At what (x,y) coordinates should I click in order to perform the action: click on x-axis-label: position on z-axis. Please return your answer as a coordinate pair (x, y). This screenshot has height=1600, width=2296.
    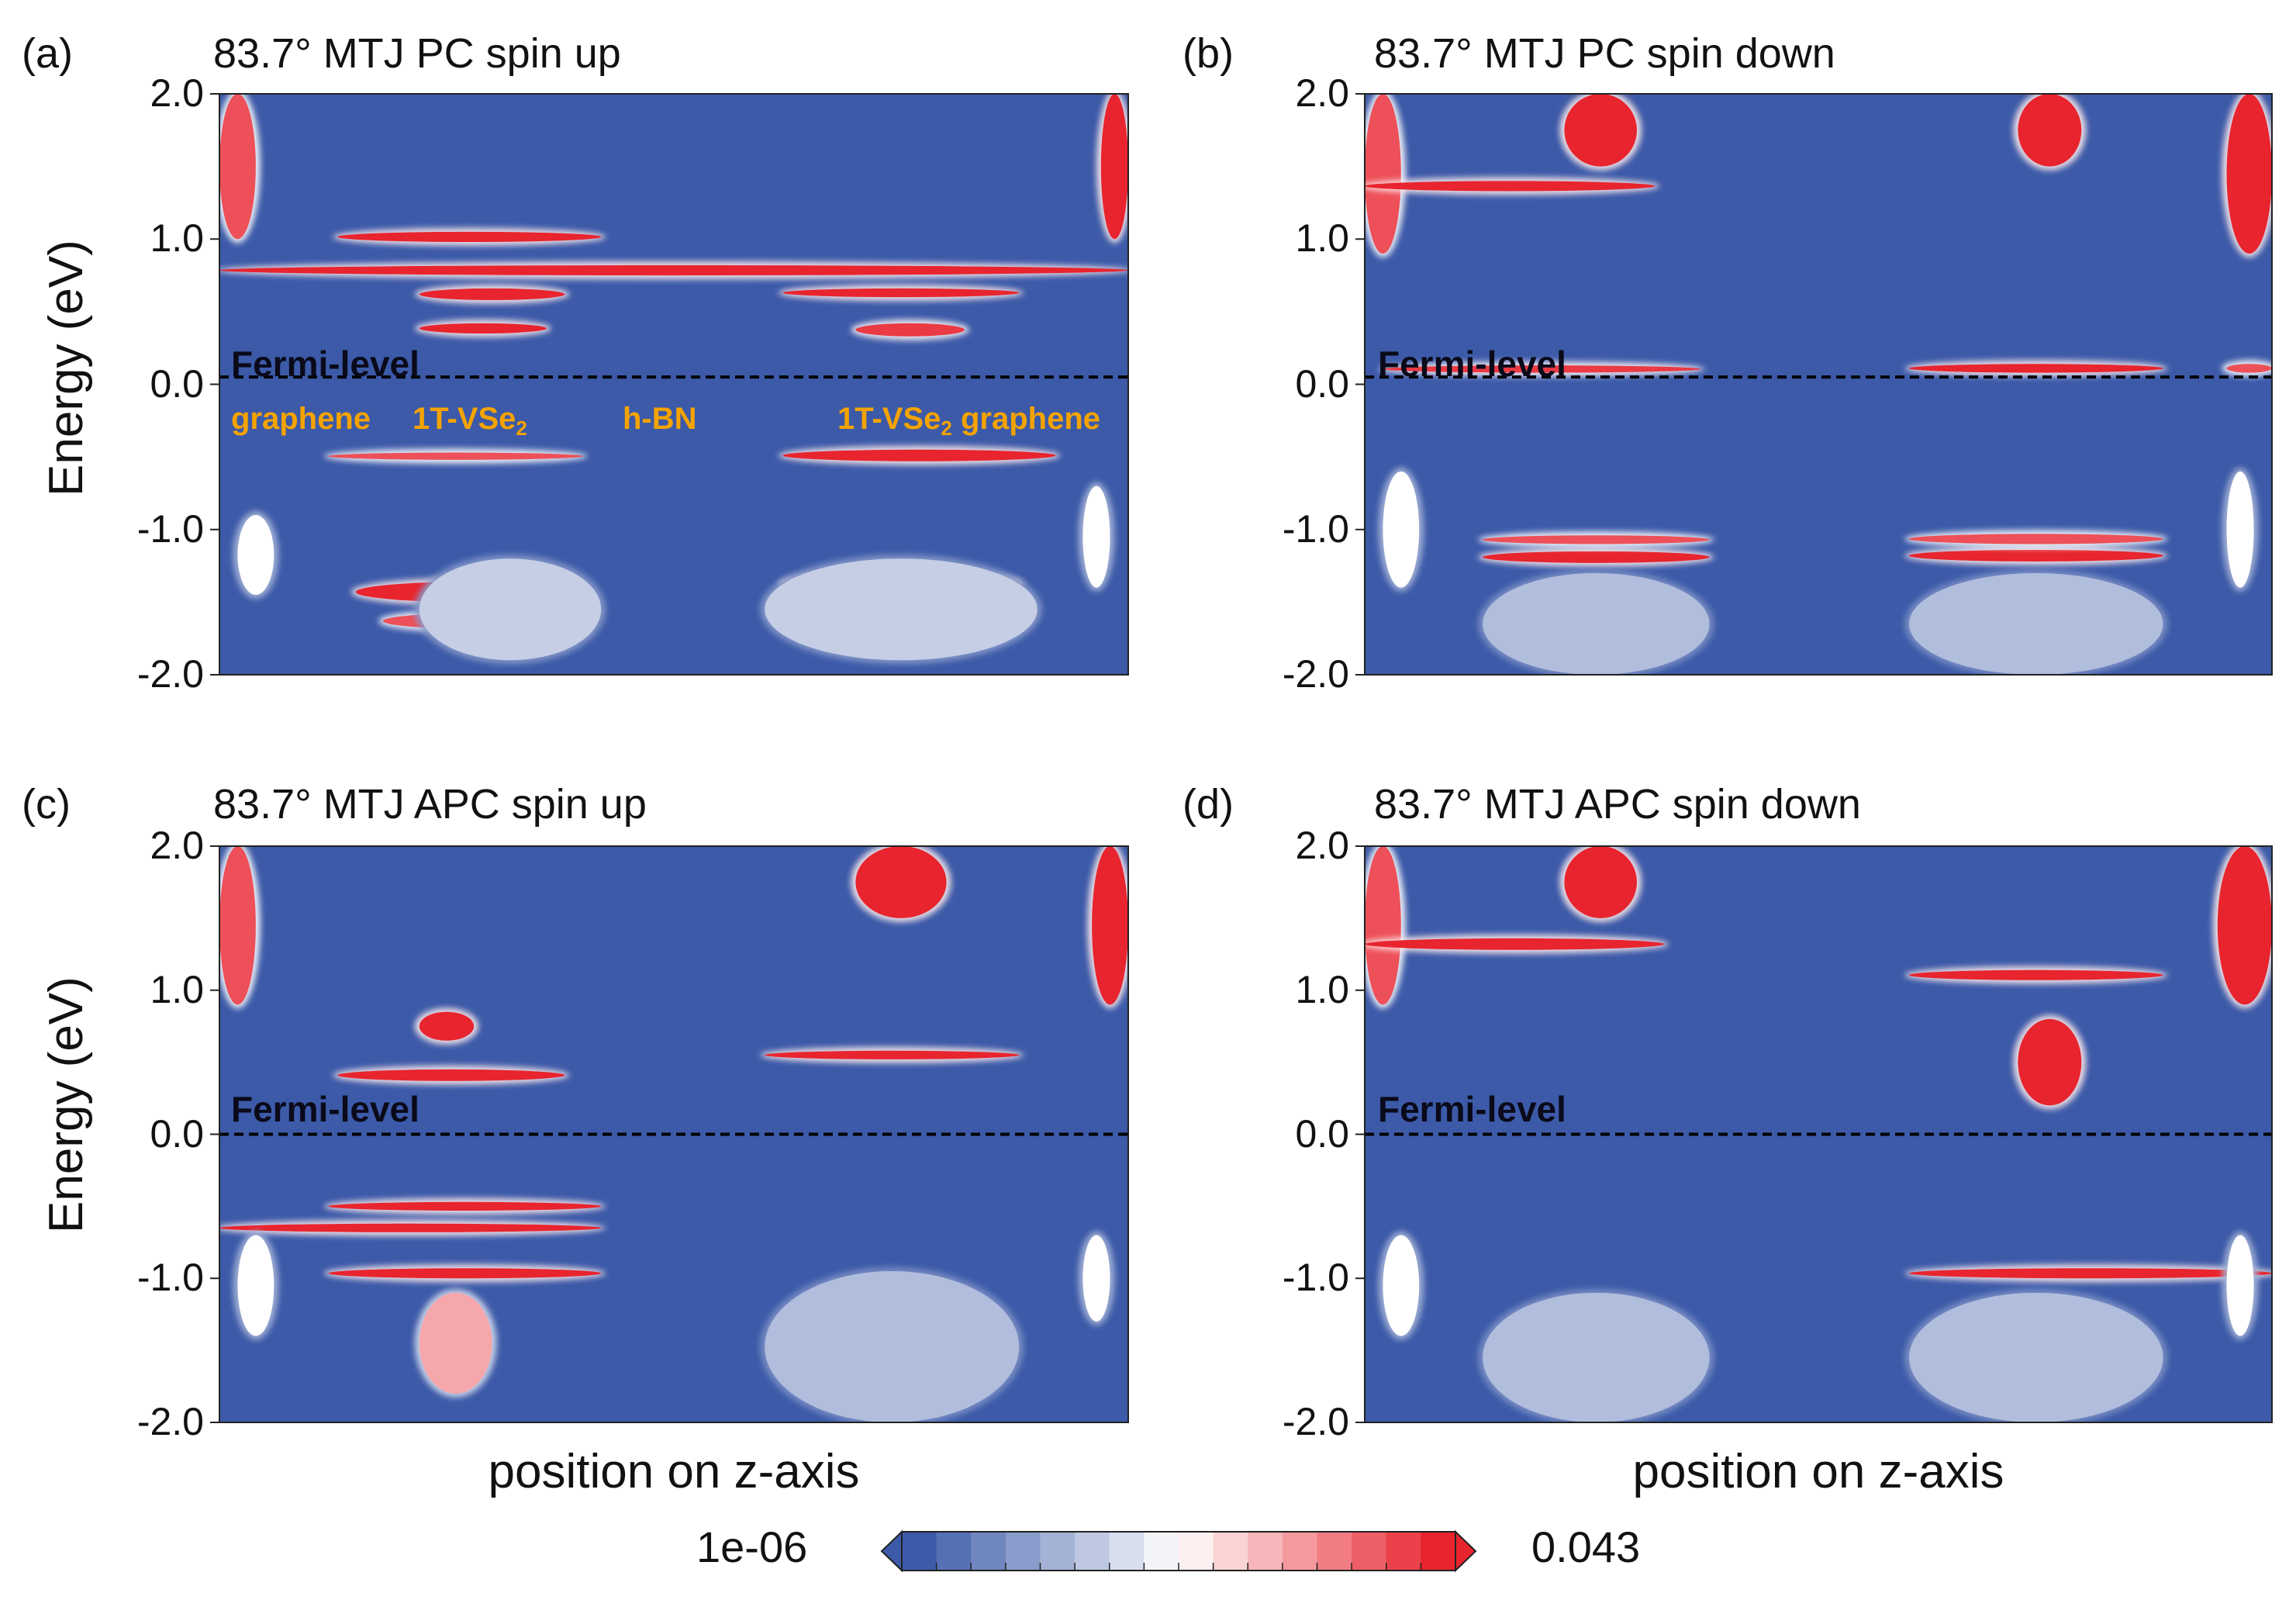
    Looking at the image, I should click on (1818, 1471).